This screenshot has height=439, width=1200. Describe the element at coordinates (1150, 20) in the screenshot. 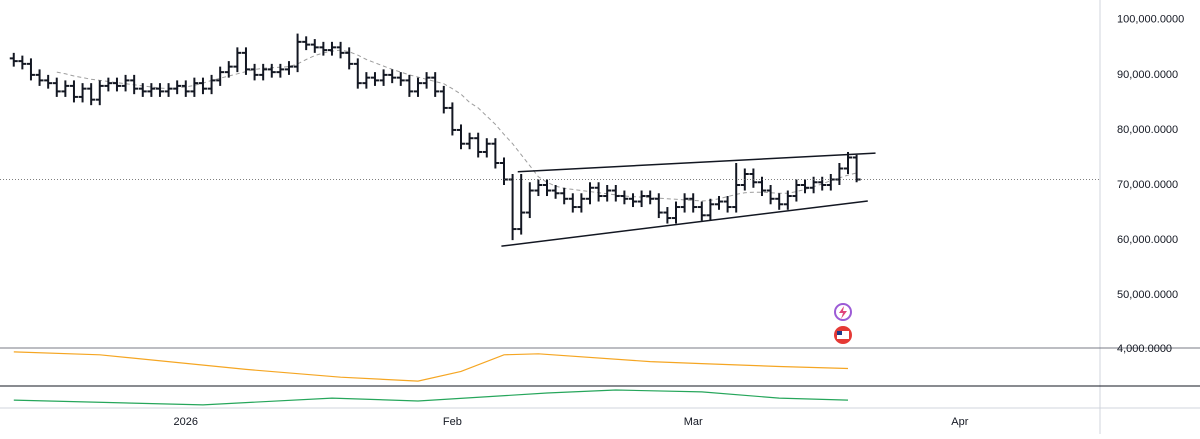

I see `y-tick-label: 100,000.0000` at that location.